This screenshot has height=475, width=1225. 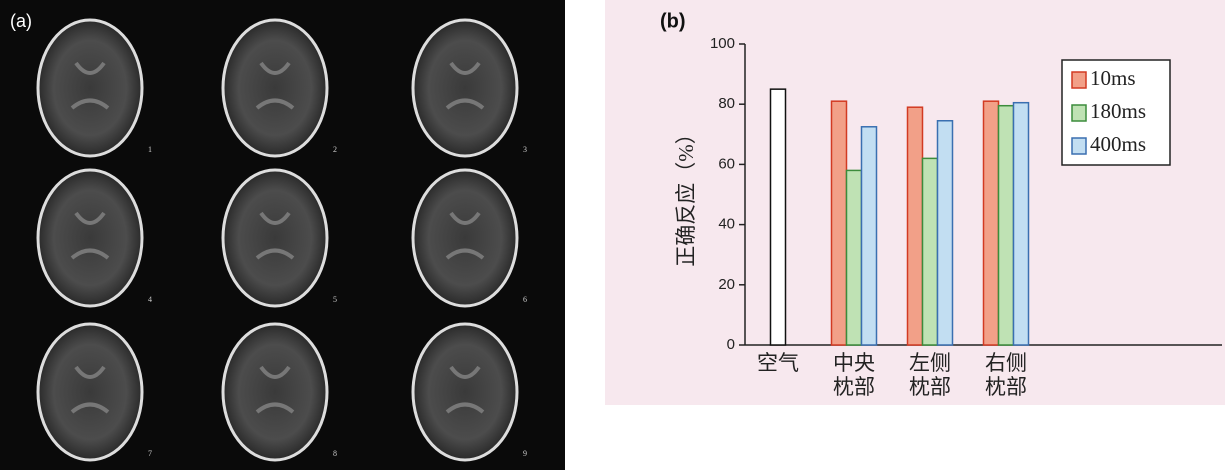 What do you see at coordinates (525, 453) in the screenshot?
I see `image-number: 9` at bounding box center [525, 453].